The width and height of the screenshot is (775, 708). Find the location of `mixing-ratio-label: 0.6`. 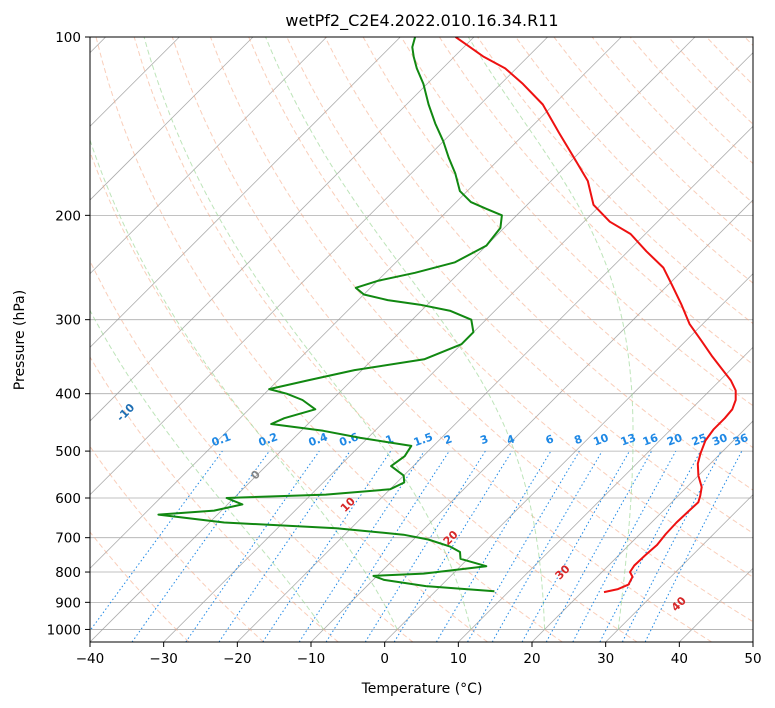

mixing-ratio-label: 0.6 is located at coordinates (349, 439).